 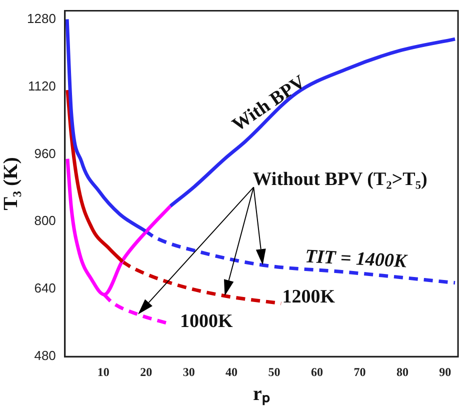 What do you see at coordinates (41, 18) in the screenshot?
I see `y-tick-label: 1280` at bounding box center [41, 18].